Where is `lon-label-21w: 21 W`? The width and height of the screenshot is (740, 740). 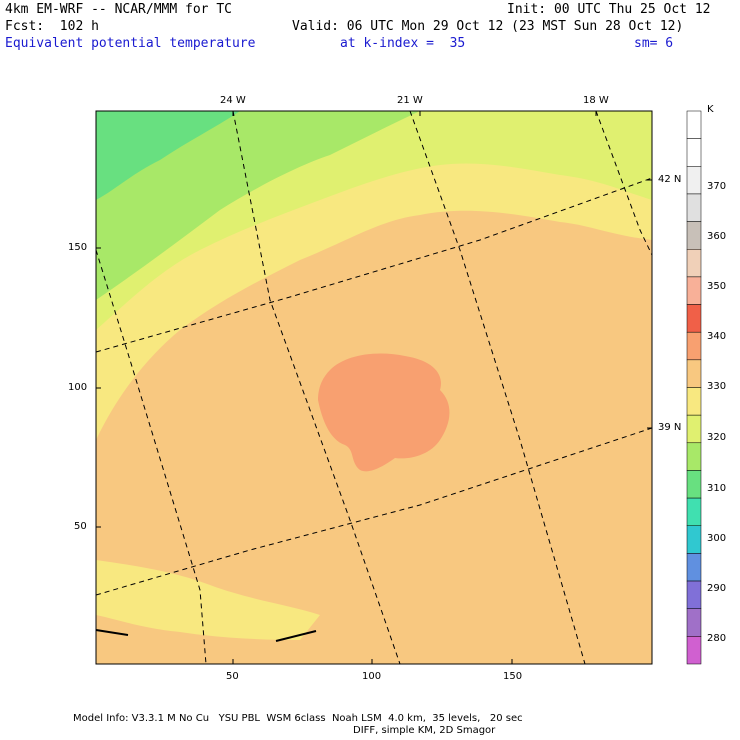 lon-label-21w: 21 W is located at coordinates (410, 100).